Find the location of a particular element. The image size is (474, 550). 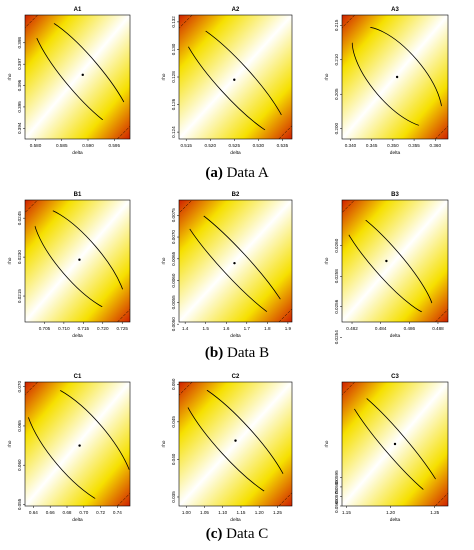

y-tick-label: 0.050 is located at coordinates (173, 384).